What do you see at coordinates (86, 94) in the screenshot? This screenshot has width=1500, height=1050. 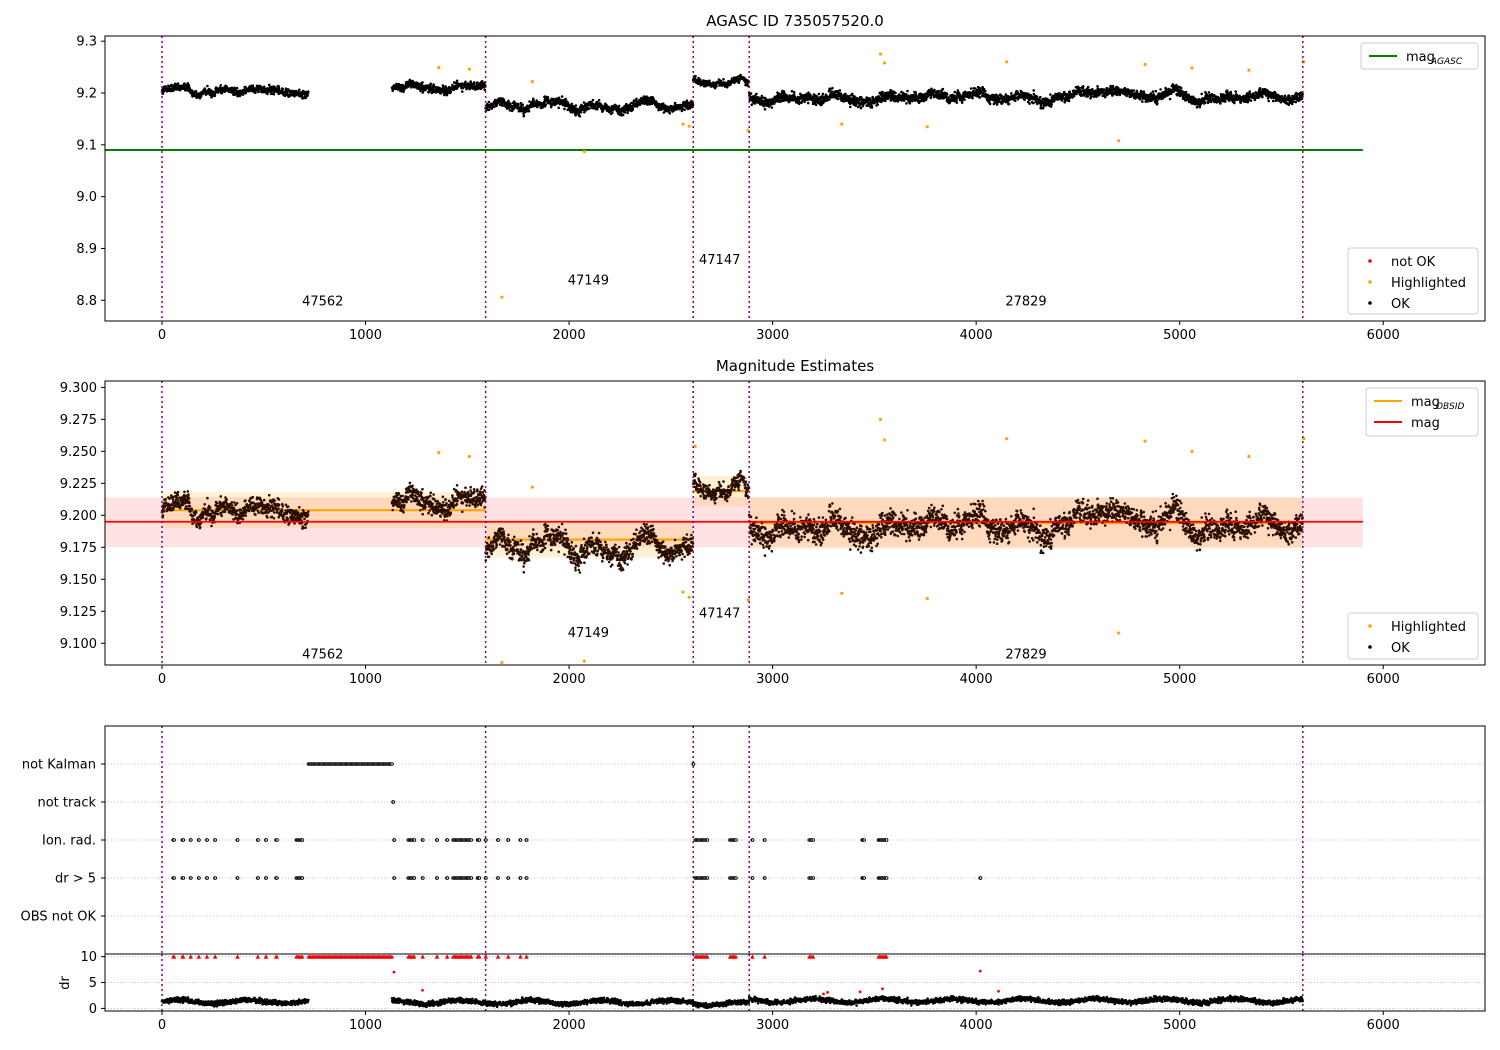 I see `y-tick-label: 9.2` at bounding box center [86, 94].